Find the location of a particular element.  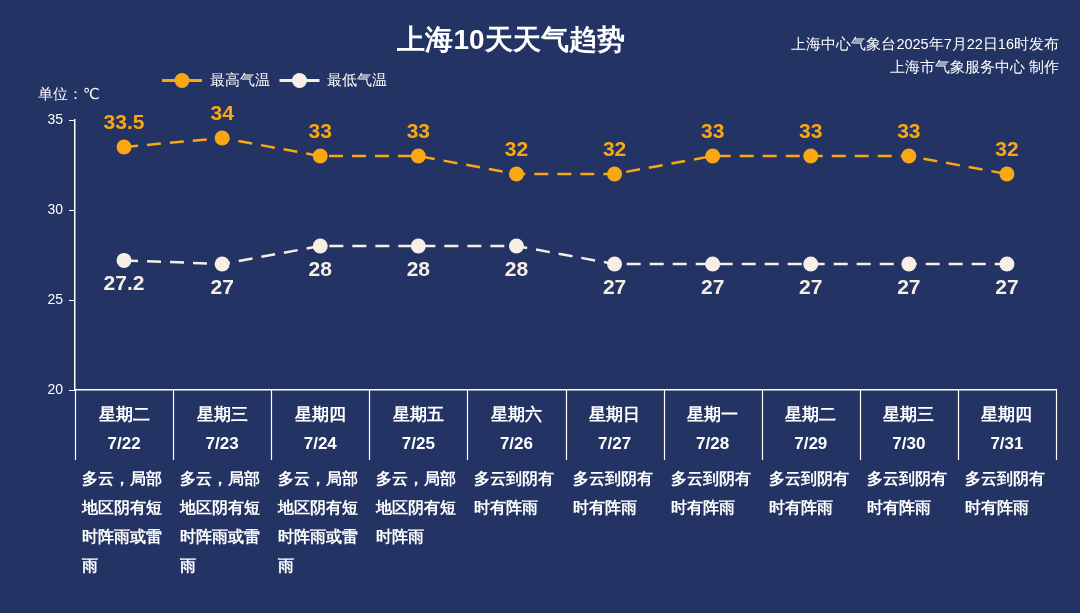

x-tick-label: 星期一 7/28 is located at coordinates (712, 429).